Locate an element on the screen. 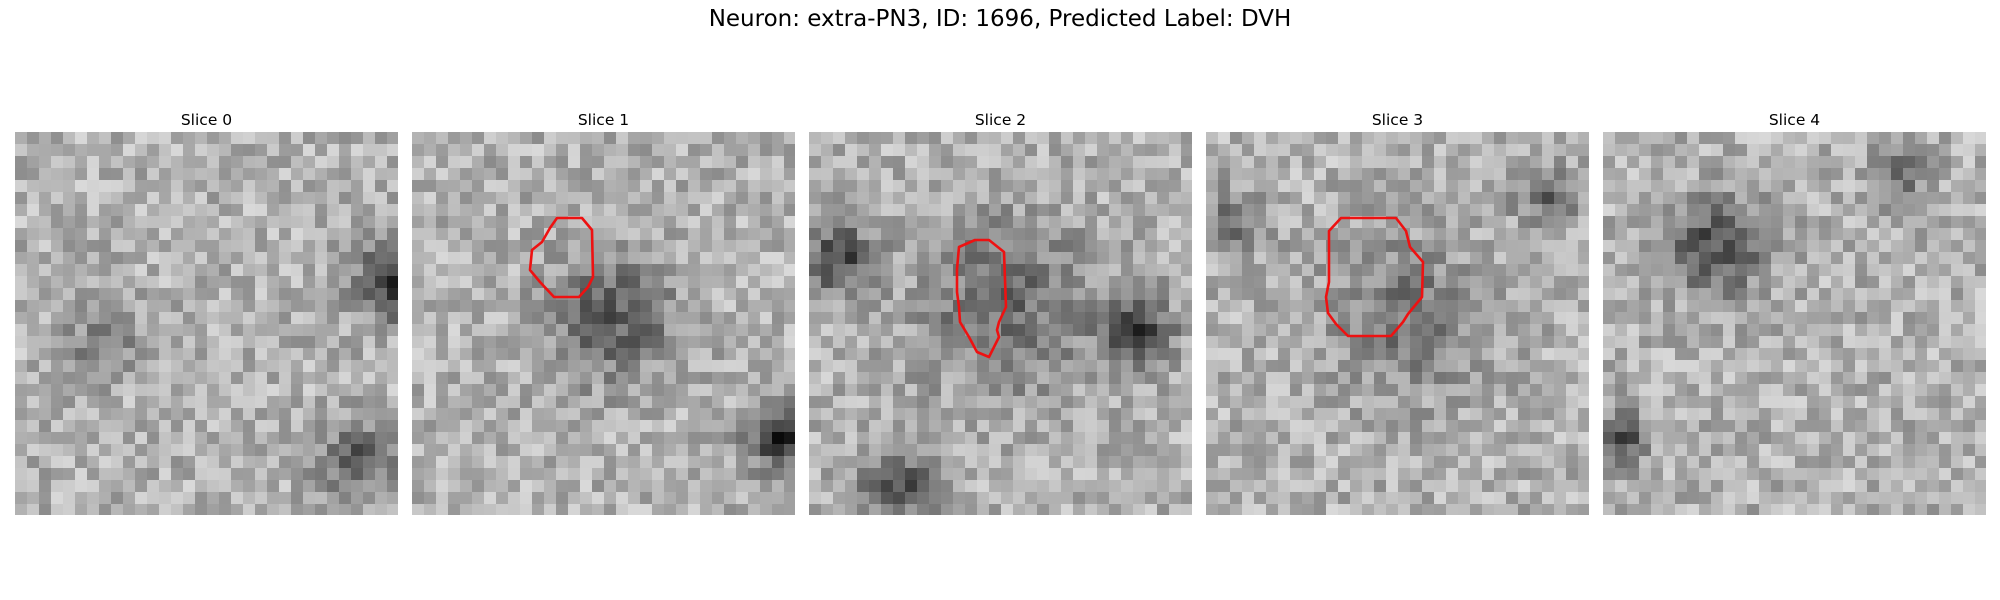 Image resolution: width=2000 pixels, height=600 pixels. slice-title: Slice 4 is located at coordinates (1794, 120).